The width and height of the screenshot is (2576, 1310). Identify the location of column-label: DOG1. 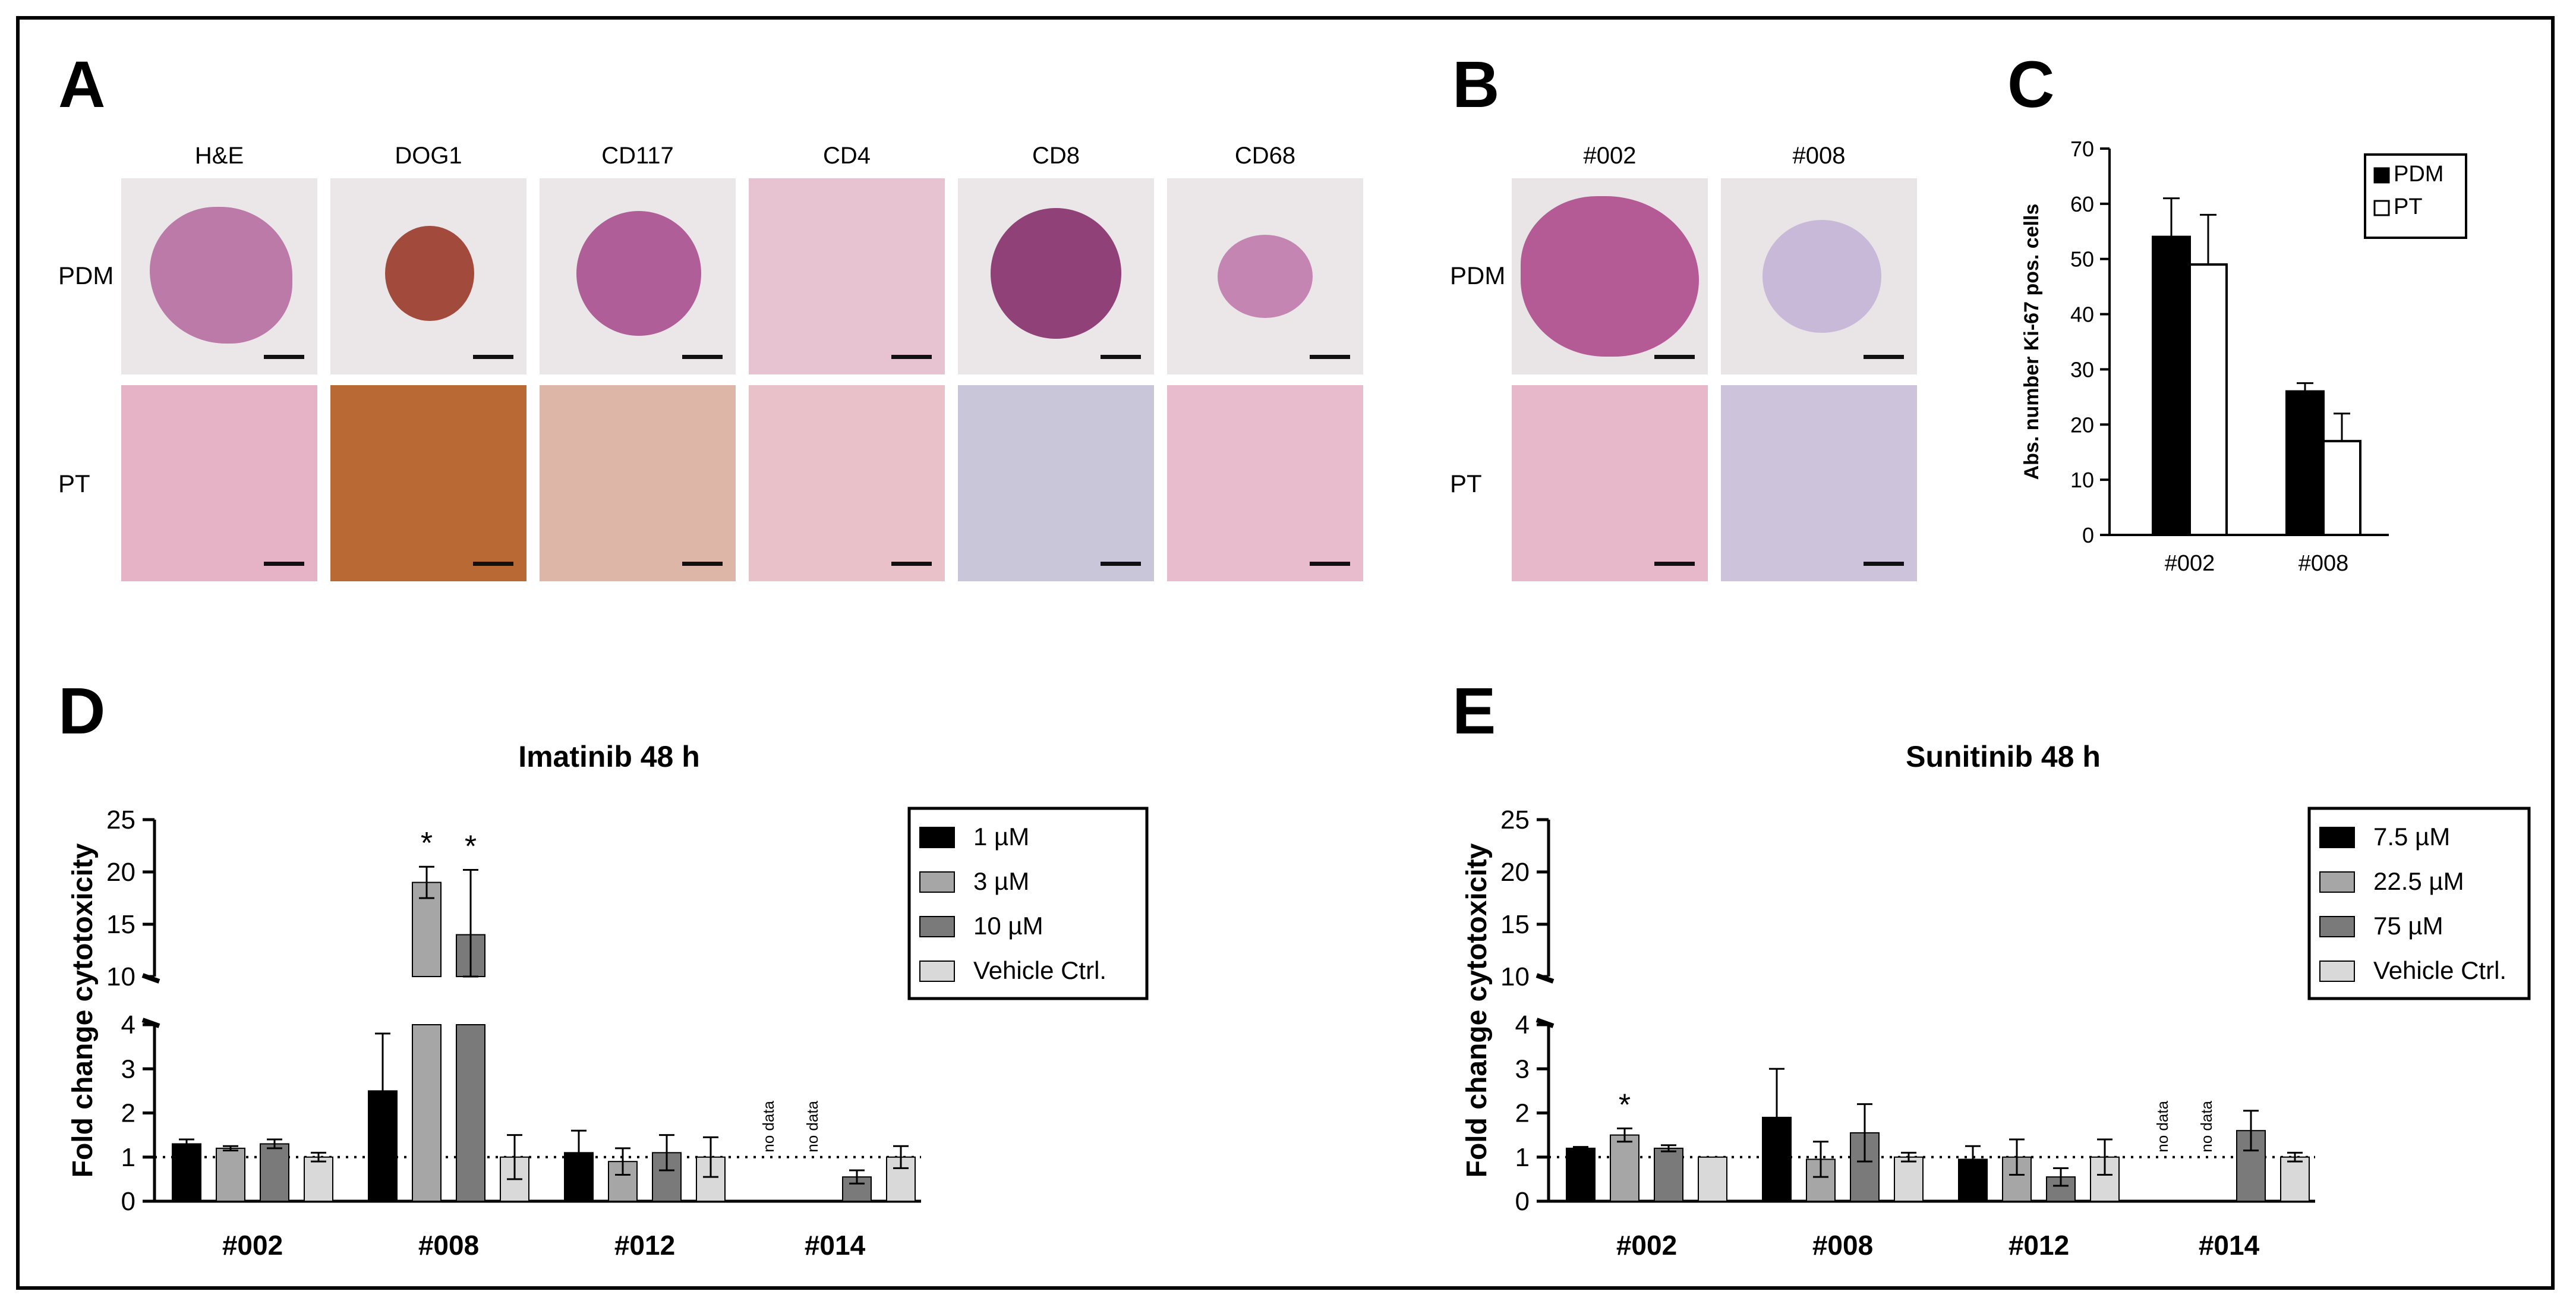
(429, 156).